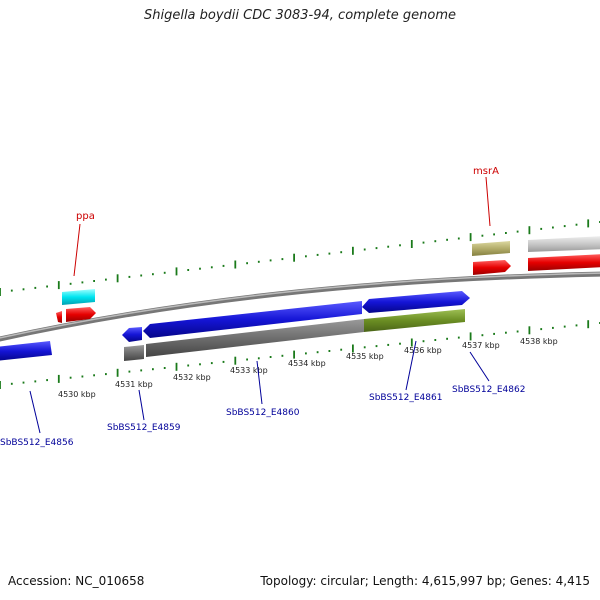  What do you see at coordinates (132, 334) in the screenshot?
I see `cds-blue-small` at bounding box center [132, 334].